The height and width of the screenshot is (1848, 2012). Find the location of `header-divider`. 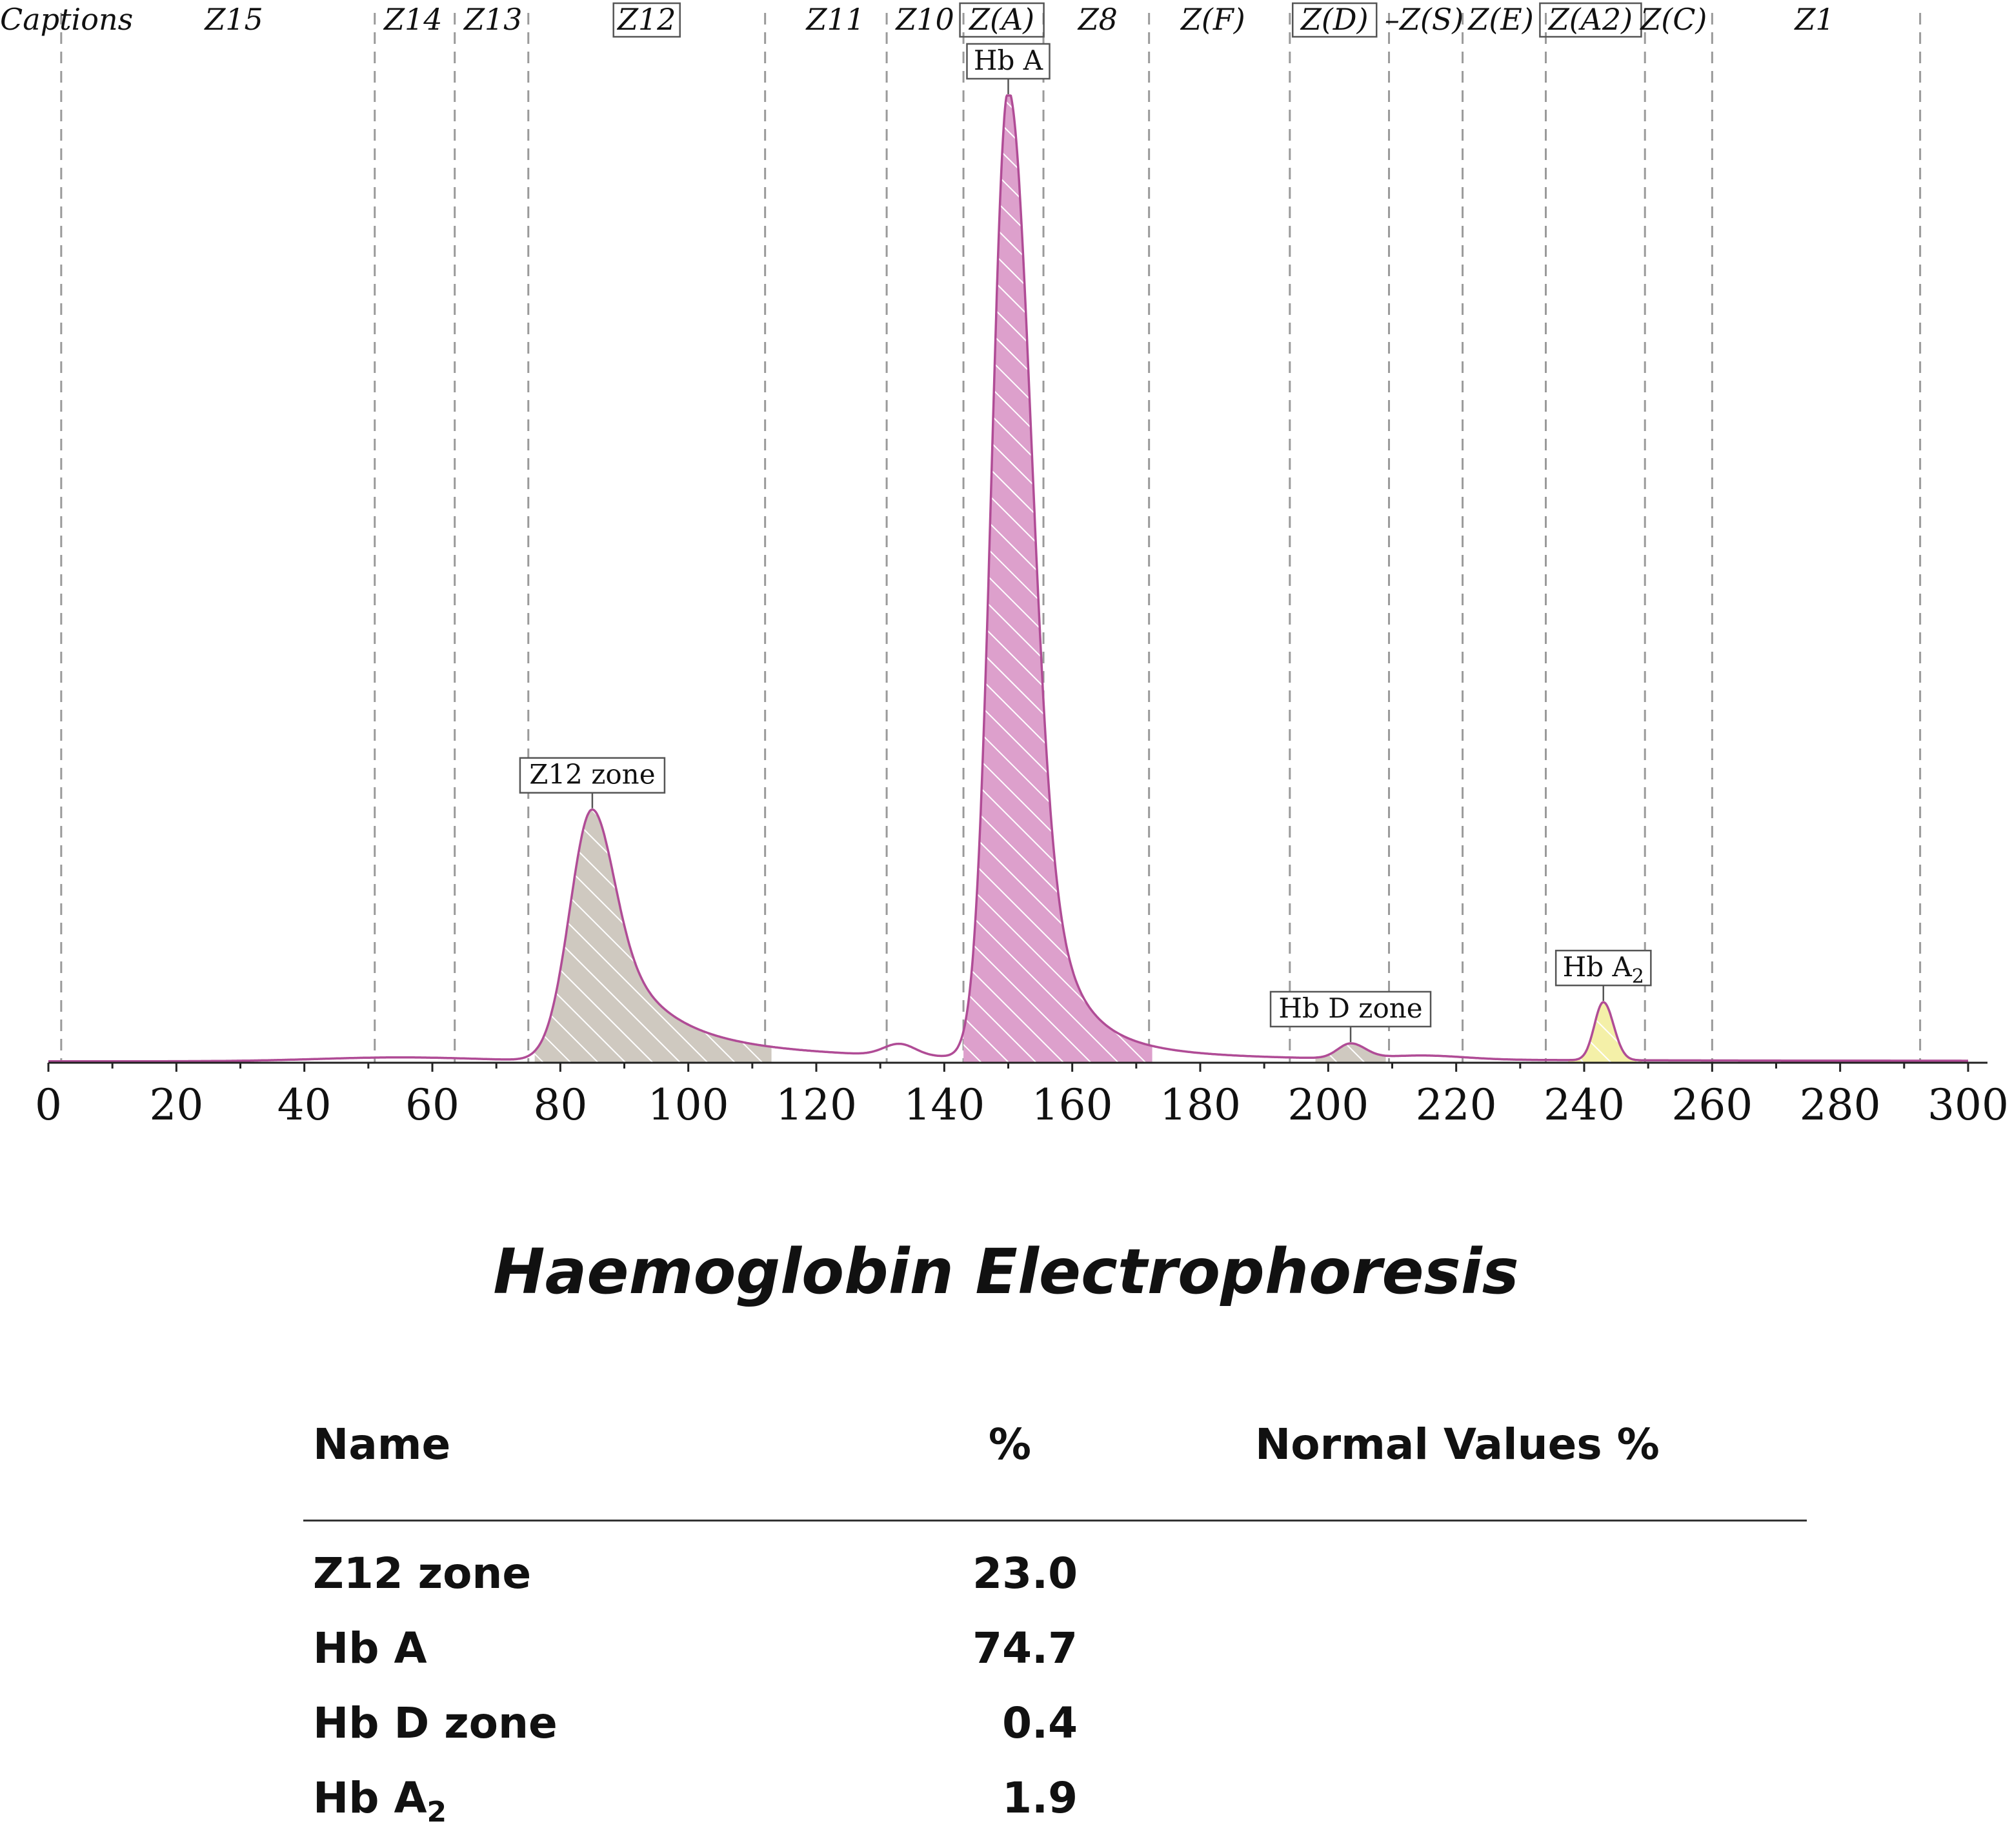

header-divider is located at coordinates (1055, 1521).